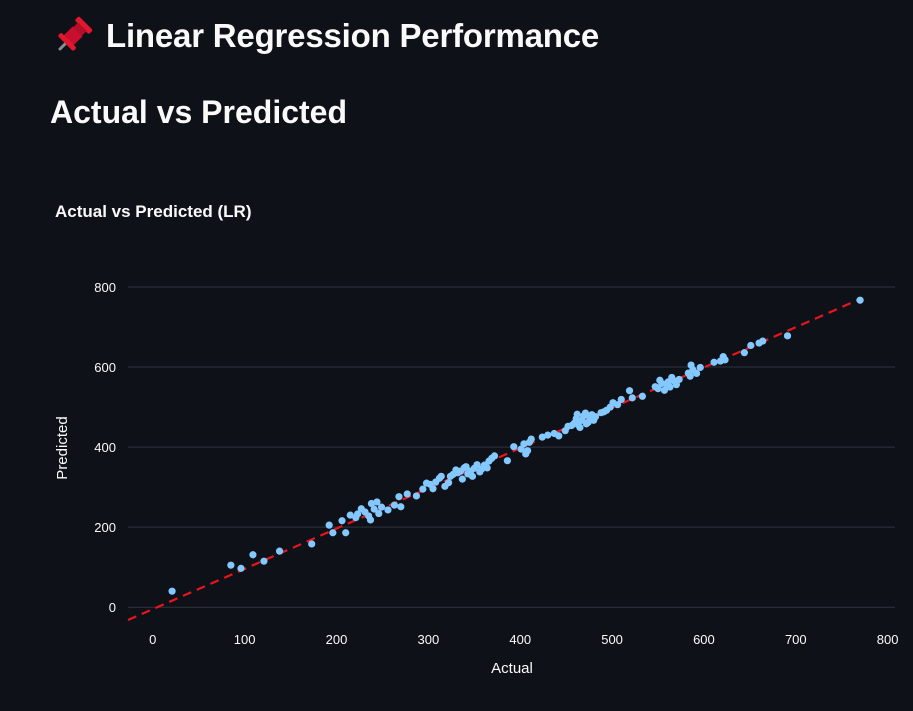  What do you see at coordinates (704, 639) in the screenshot?
I see `x-tick-label: 600` at bounding box center [704, 639].